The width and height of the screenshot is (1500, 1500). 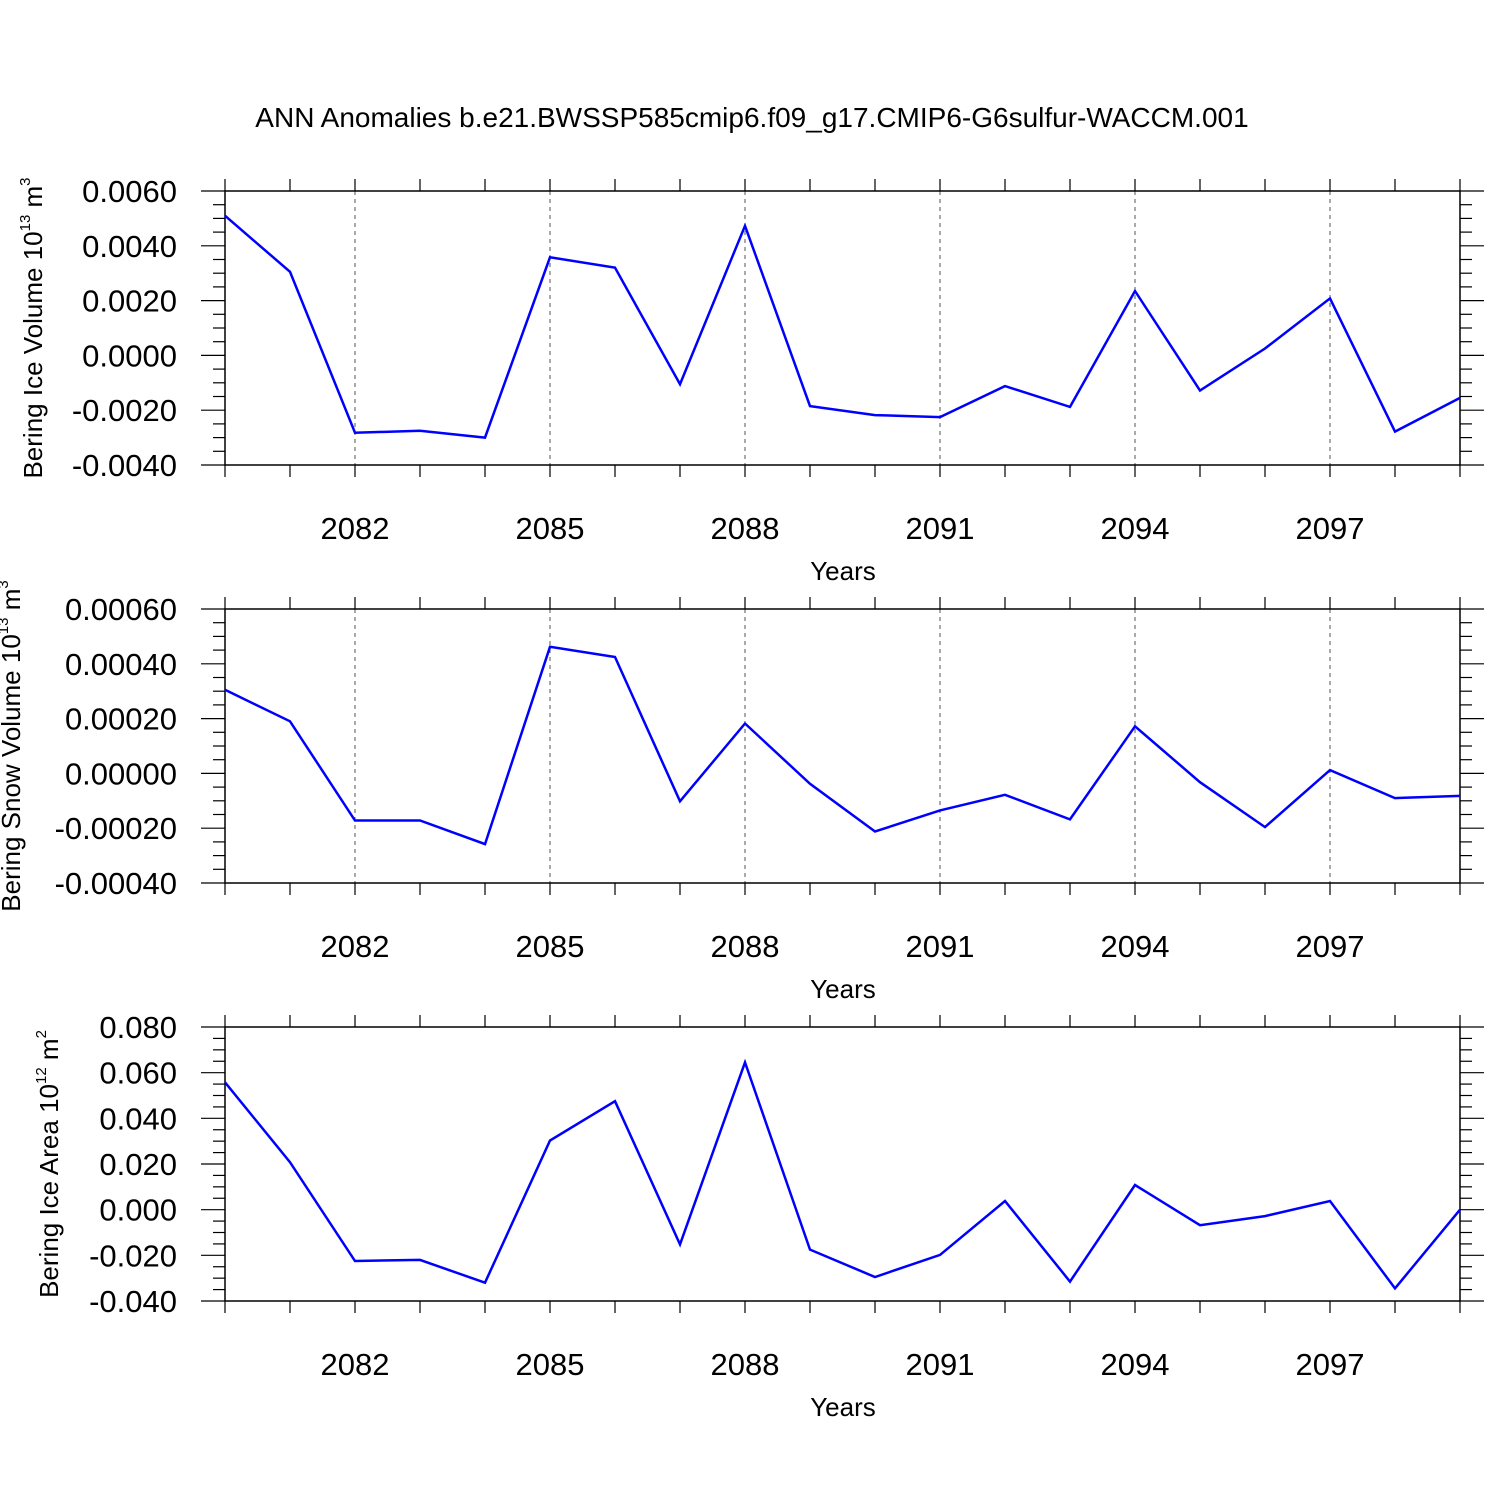 I want to click on y-tick-label: 0.0000, so click(x=129, y=355).